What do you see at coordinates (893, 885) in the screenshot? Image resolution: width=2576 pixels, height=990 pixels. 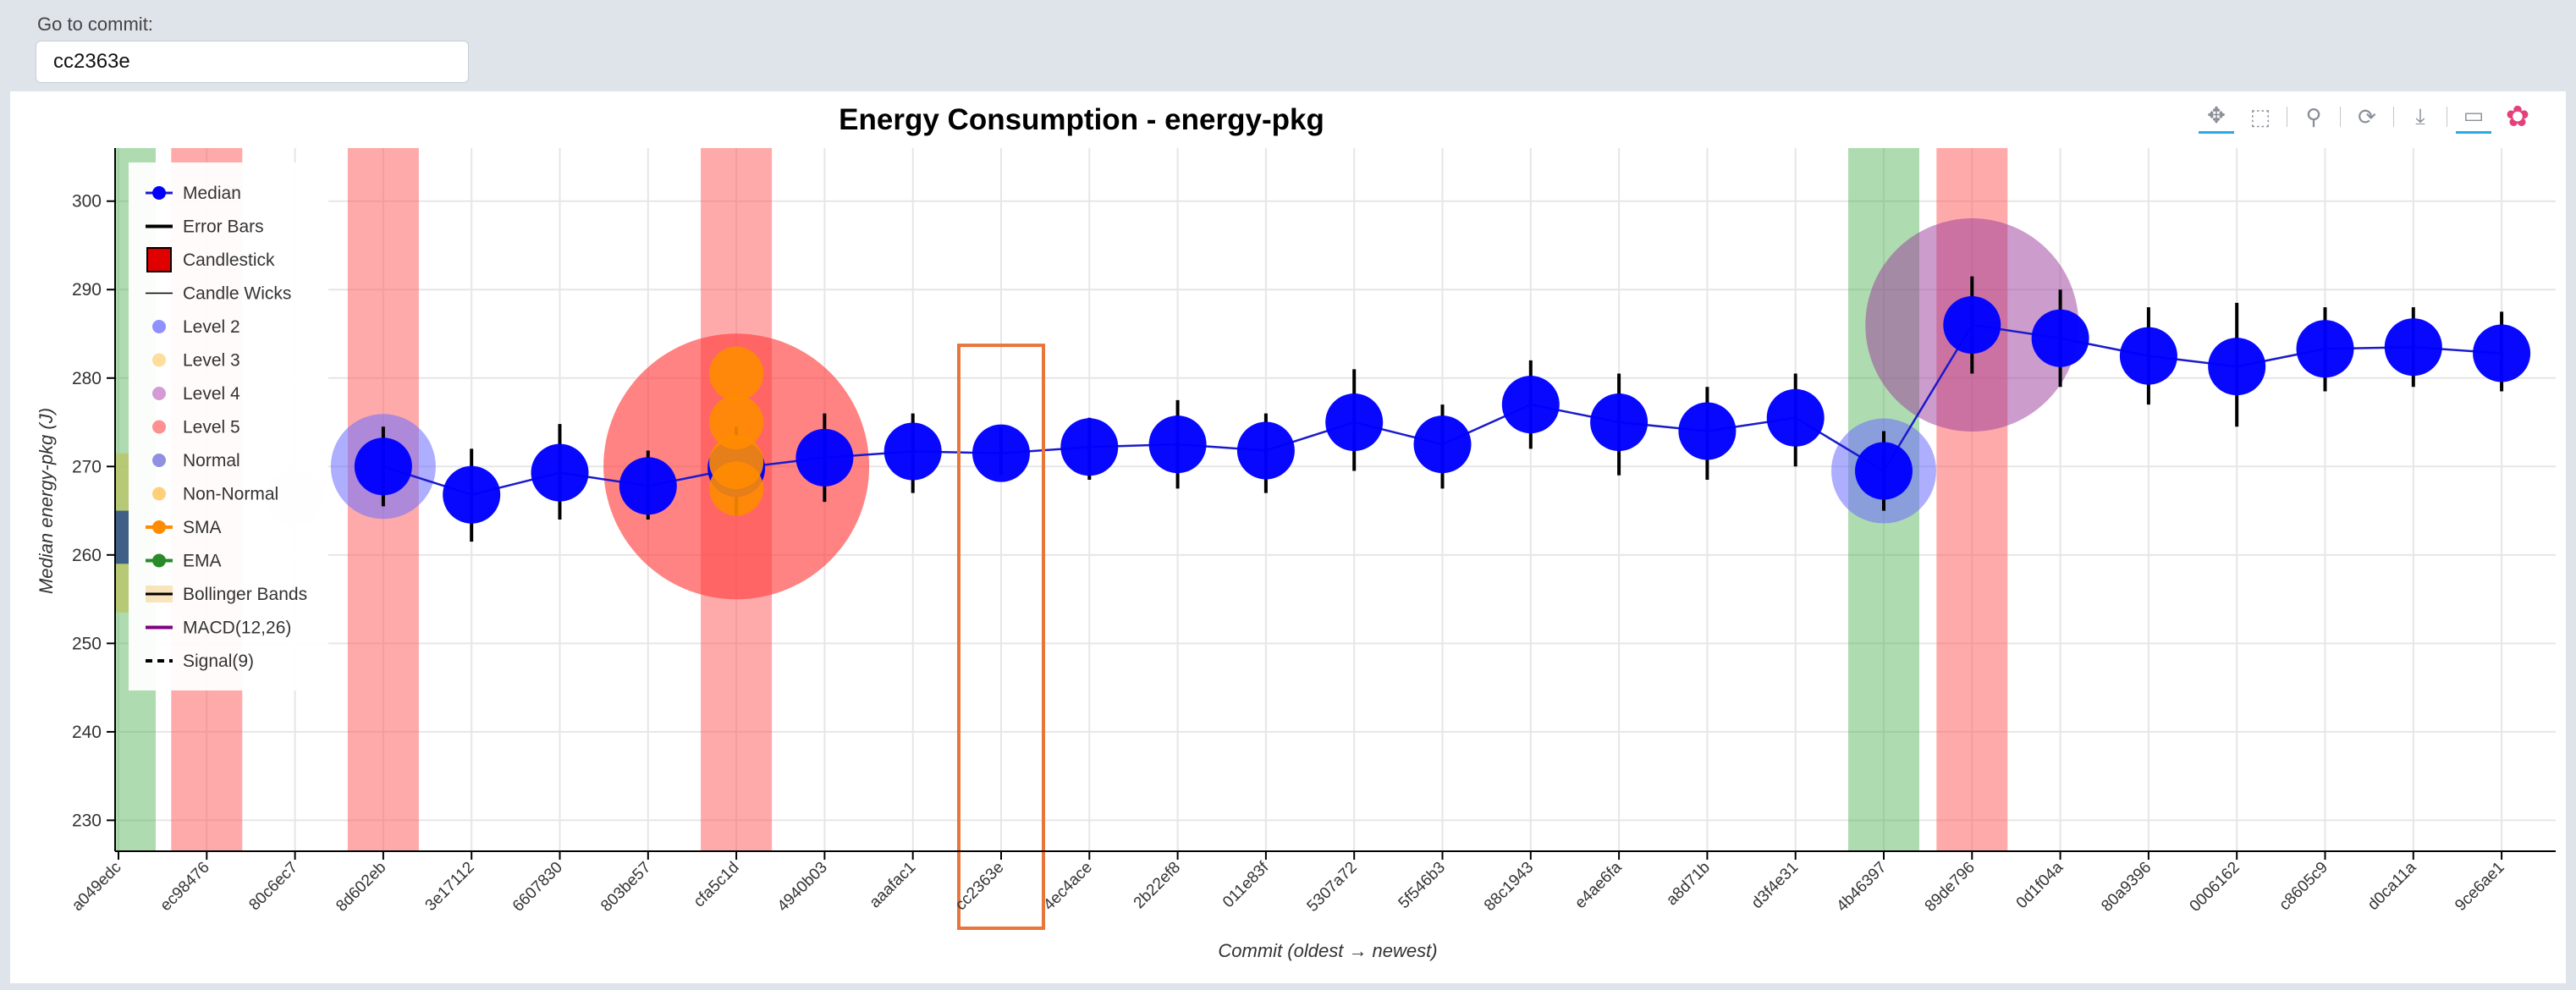 I see `x-tick-label: aaafac1` at bounding box center [893, 885].